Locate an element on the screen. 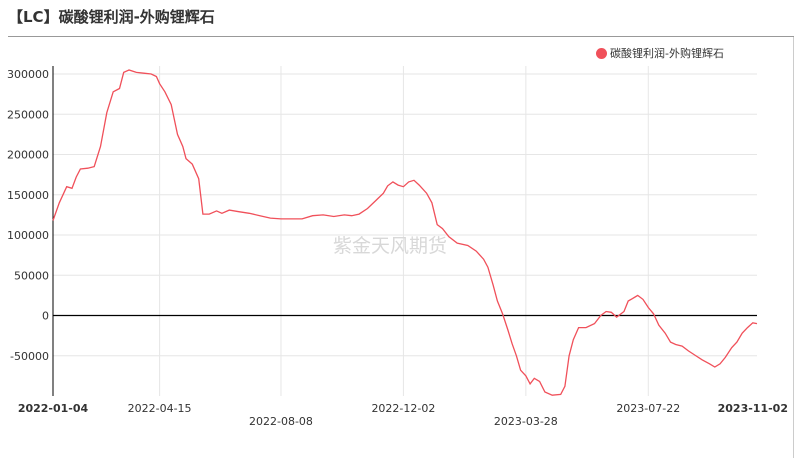 This screenshot has width=802, height=458. x-tick-label: 2023-03-28 is located at coordinates (526, 421).